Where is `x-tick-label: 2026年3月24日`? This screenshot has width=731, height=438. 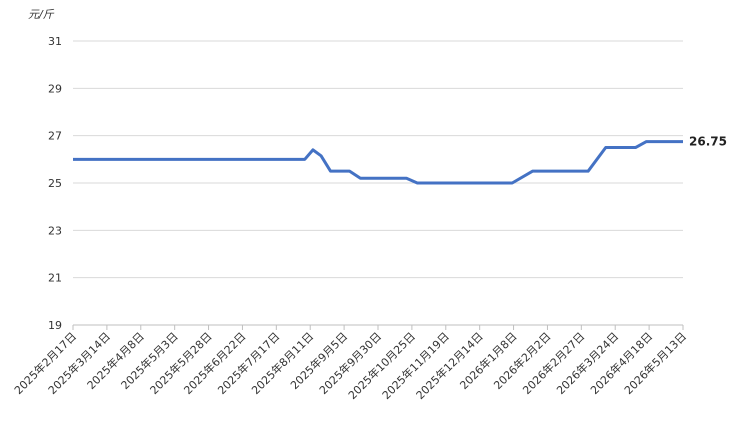 x-tick-label: 2026年3月24日 is located at coordinates (587, 363).